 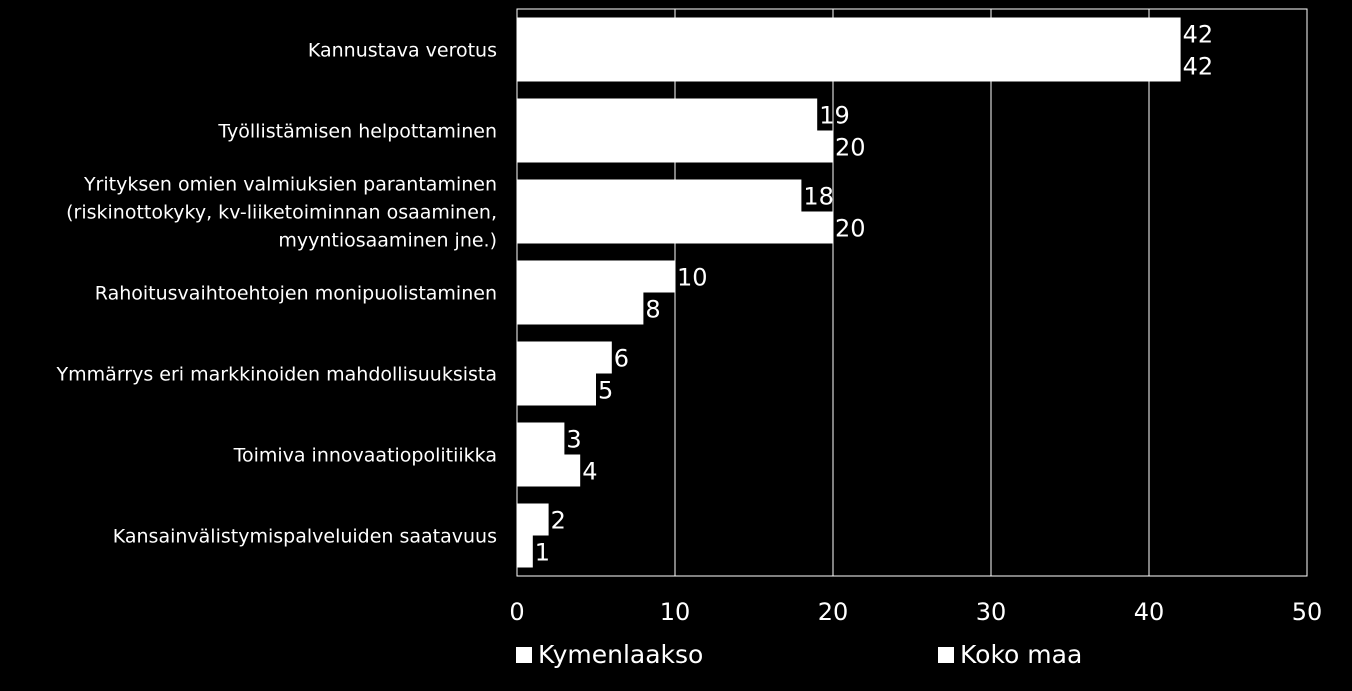 What do you see at coordinates (991, 612) in the screenshot?
I see `x-tick-label: 30` at bounding box center [991, 612].